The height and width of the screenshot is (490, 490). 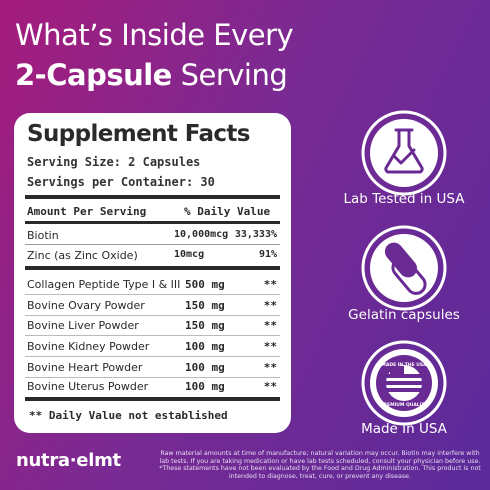 I want to click on badge-label: Made In USA, so click(x=404, y=429).